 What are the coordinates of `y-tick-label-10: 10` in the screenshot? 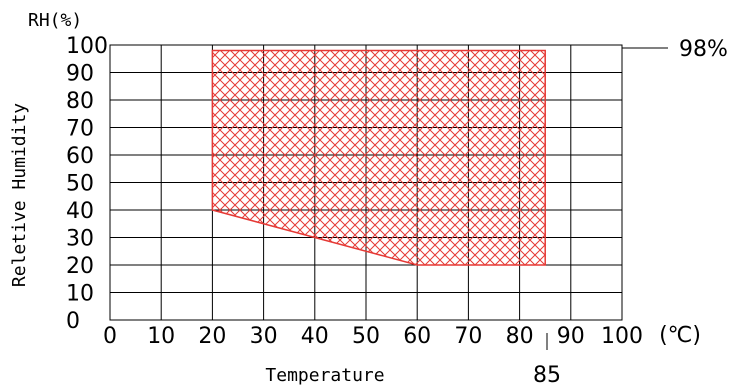 It's located at (80, 294).